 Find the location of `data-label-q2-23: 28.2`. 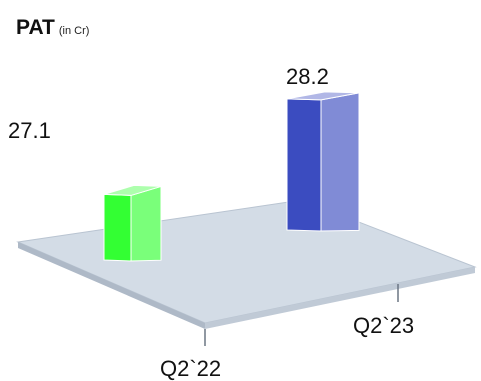

data-label-q2-23: 28.2 is located at coordinates (307, 76).